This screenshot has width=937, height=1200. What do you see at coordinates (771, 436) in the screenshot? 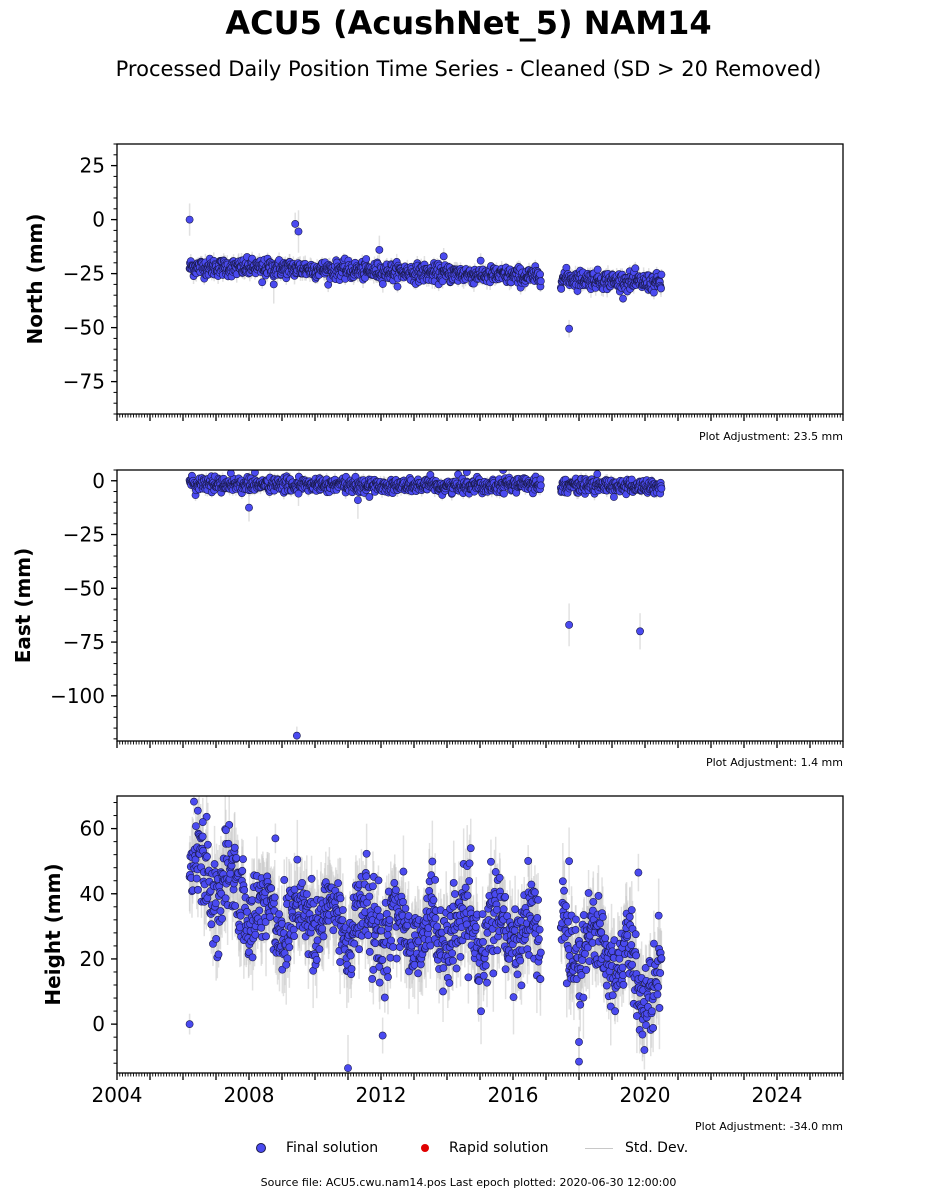
I see `plot-adjustment-note: Plot Adjustment: 23.5 mm` at bounding box center [771, 436].